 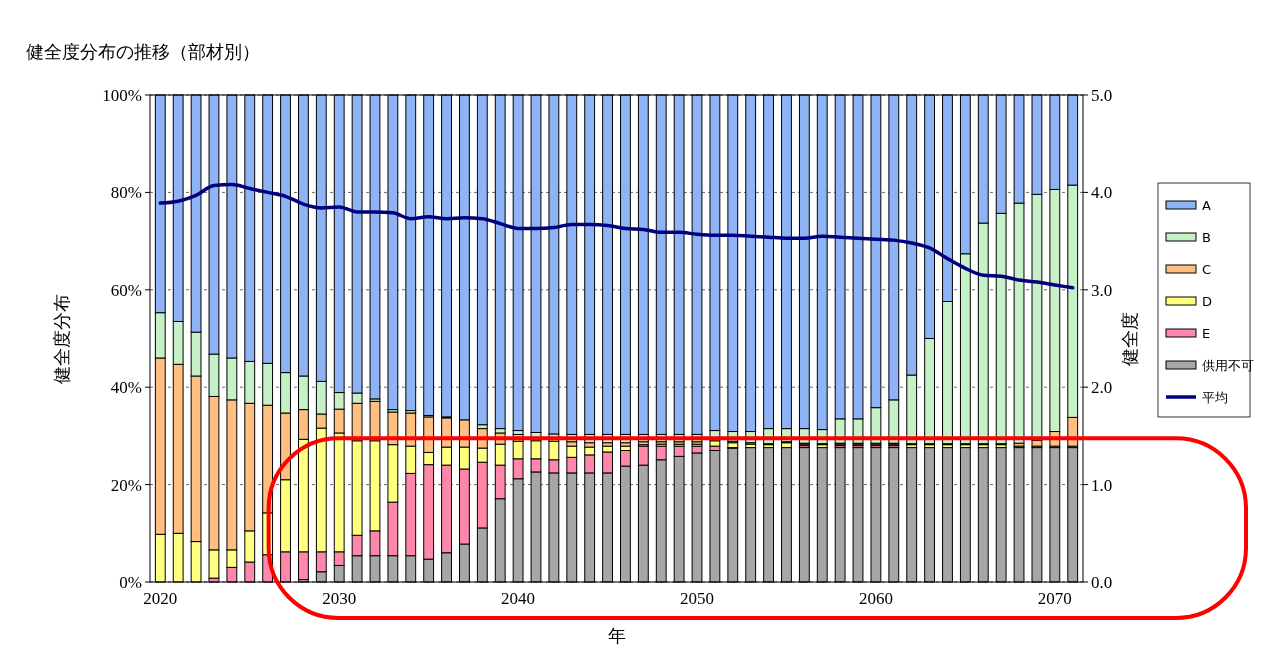 I want to click on x-tick-label: 2040, so click(x=518, y=598).